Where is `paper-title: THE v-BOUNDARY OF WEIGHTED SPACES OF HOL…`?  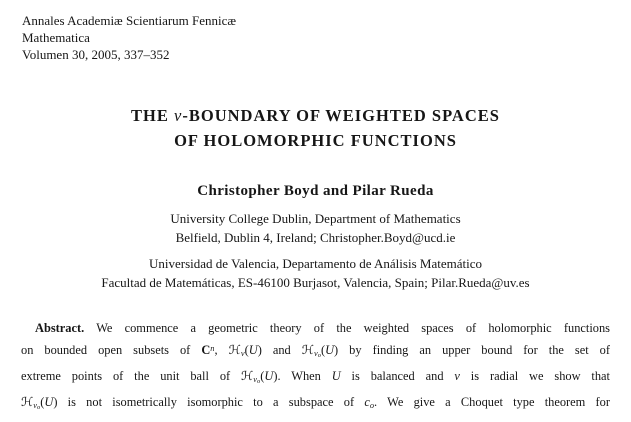 paper-title: THE v-BOUNDARY OF WEIGHTED SPACES OF HOL… is located at coordinates (315, 128).